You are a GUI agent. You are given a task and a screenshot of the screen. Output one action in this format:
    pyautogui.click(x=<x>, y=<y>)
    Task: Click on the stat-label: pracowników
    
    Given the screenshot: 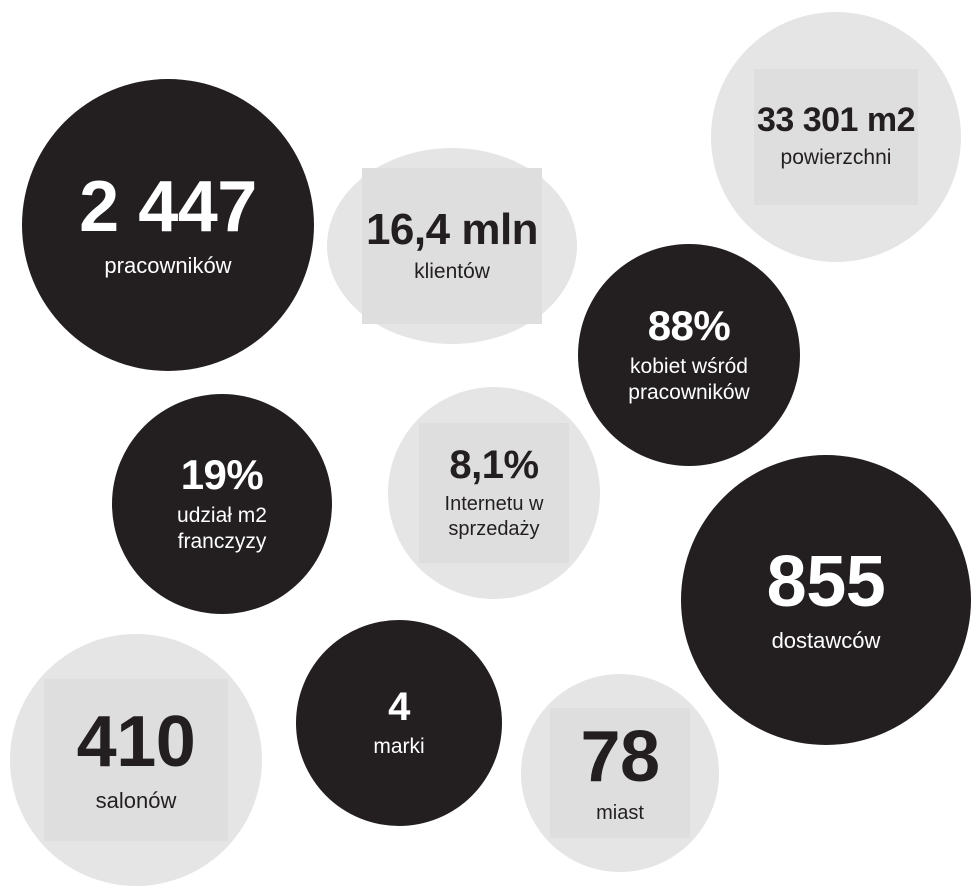 What is the action you would take?
    pyautogui.click(x=168, y=266)
    